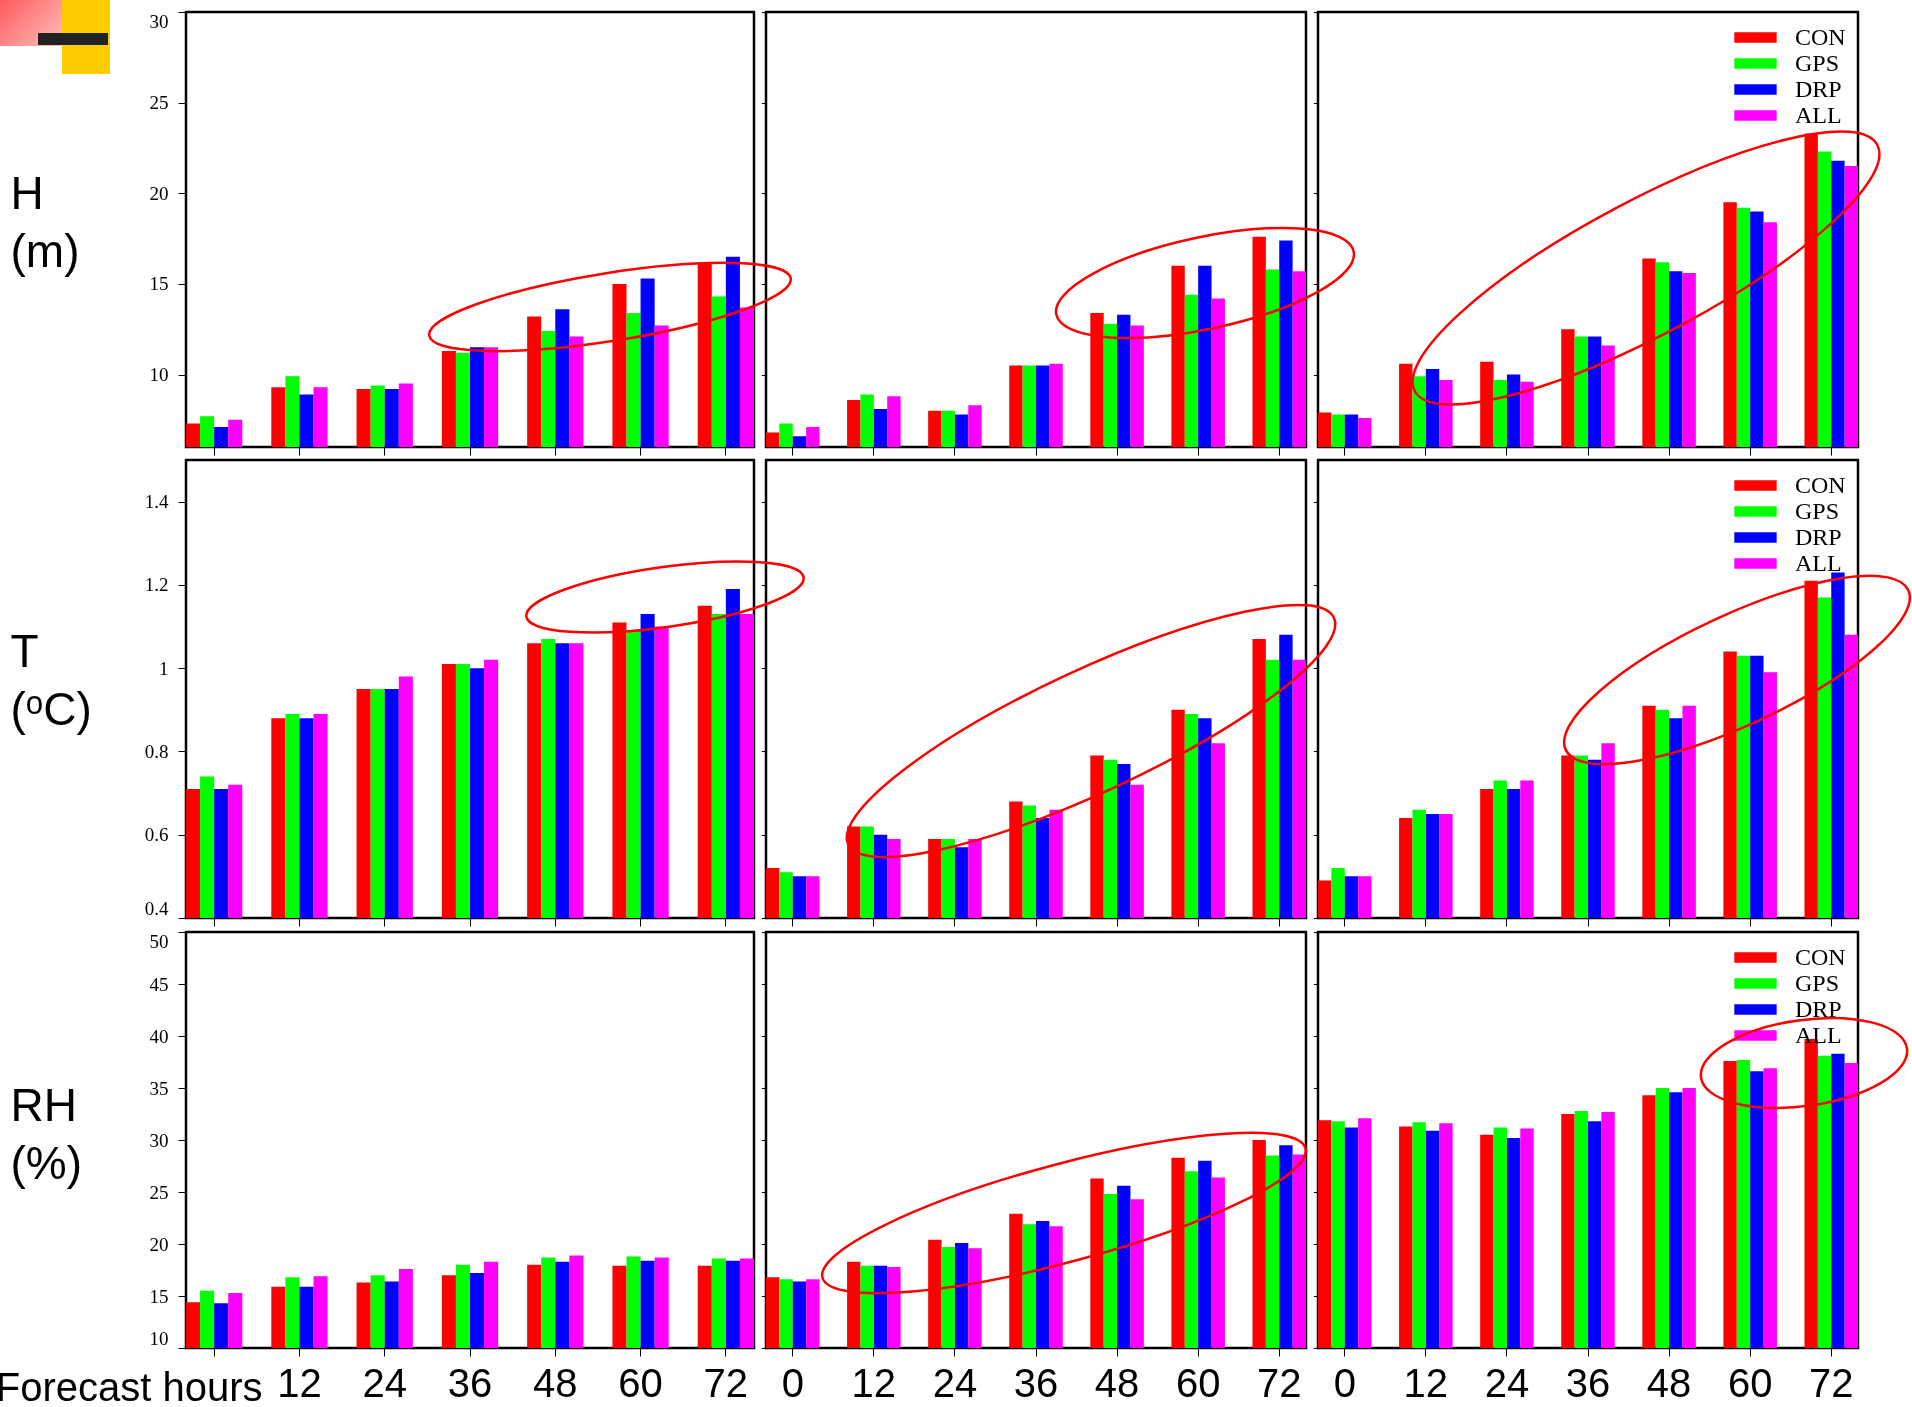 The height and width of the screenshot is (1407, 1912). Describe the element at coordinates (164, 668) in the screenshot. I see `y-tick-label: 1` at that location.